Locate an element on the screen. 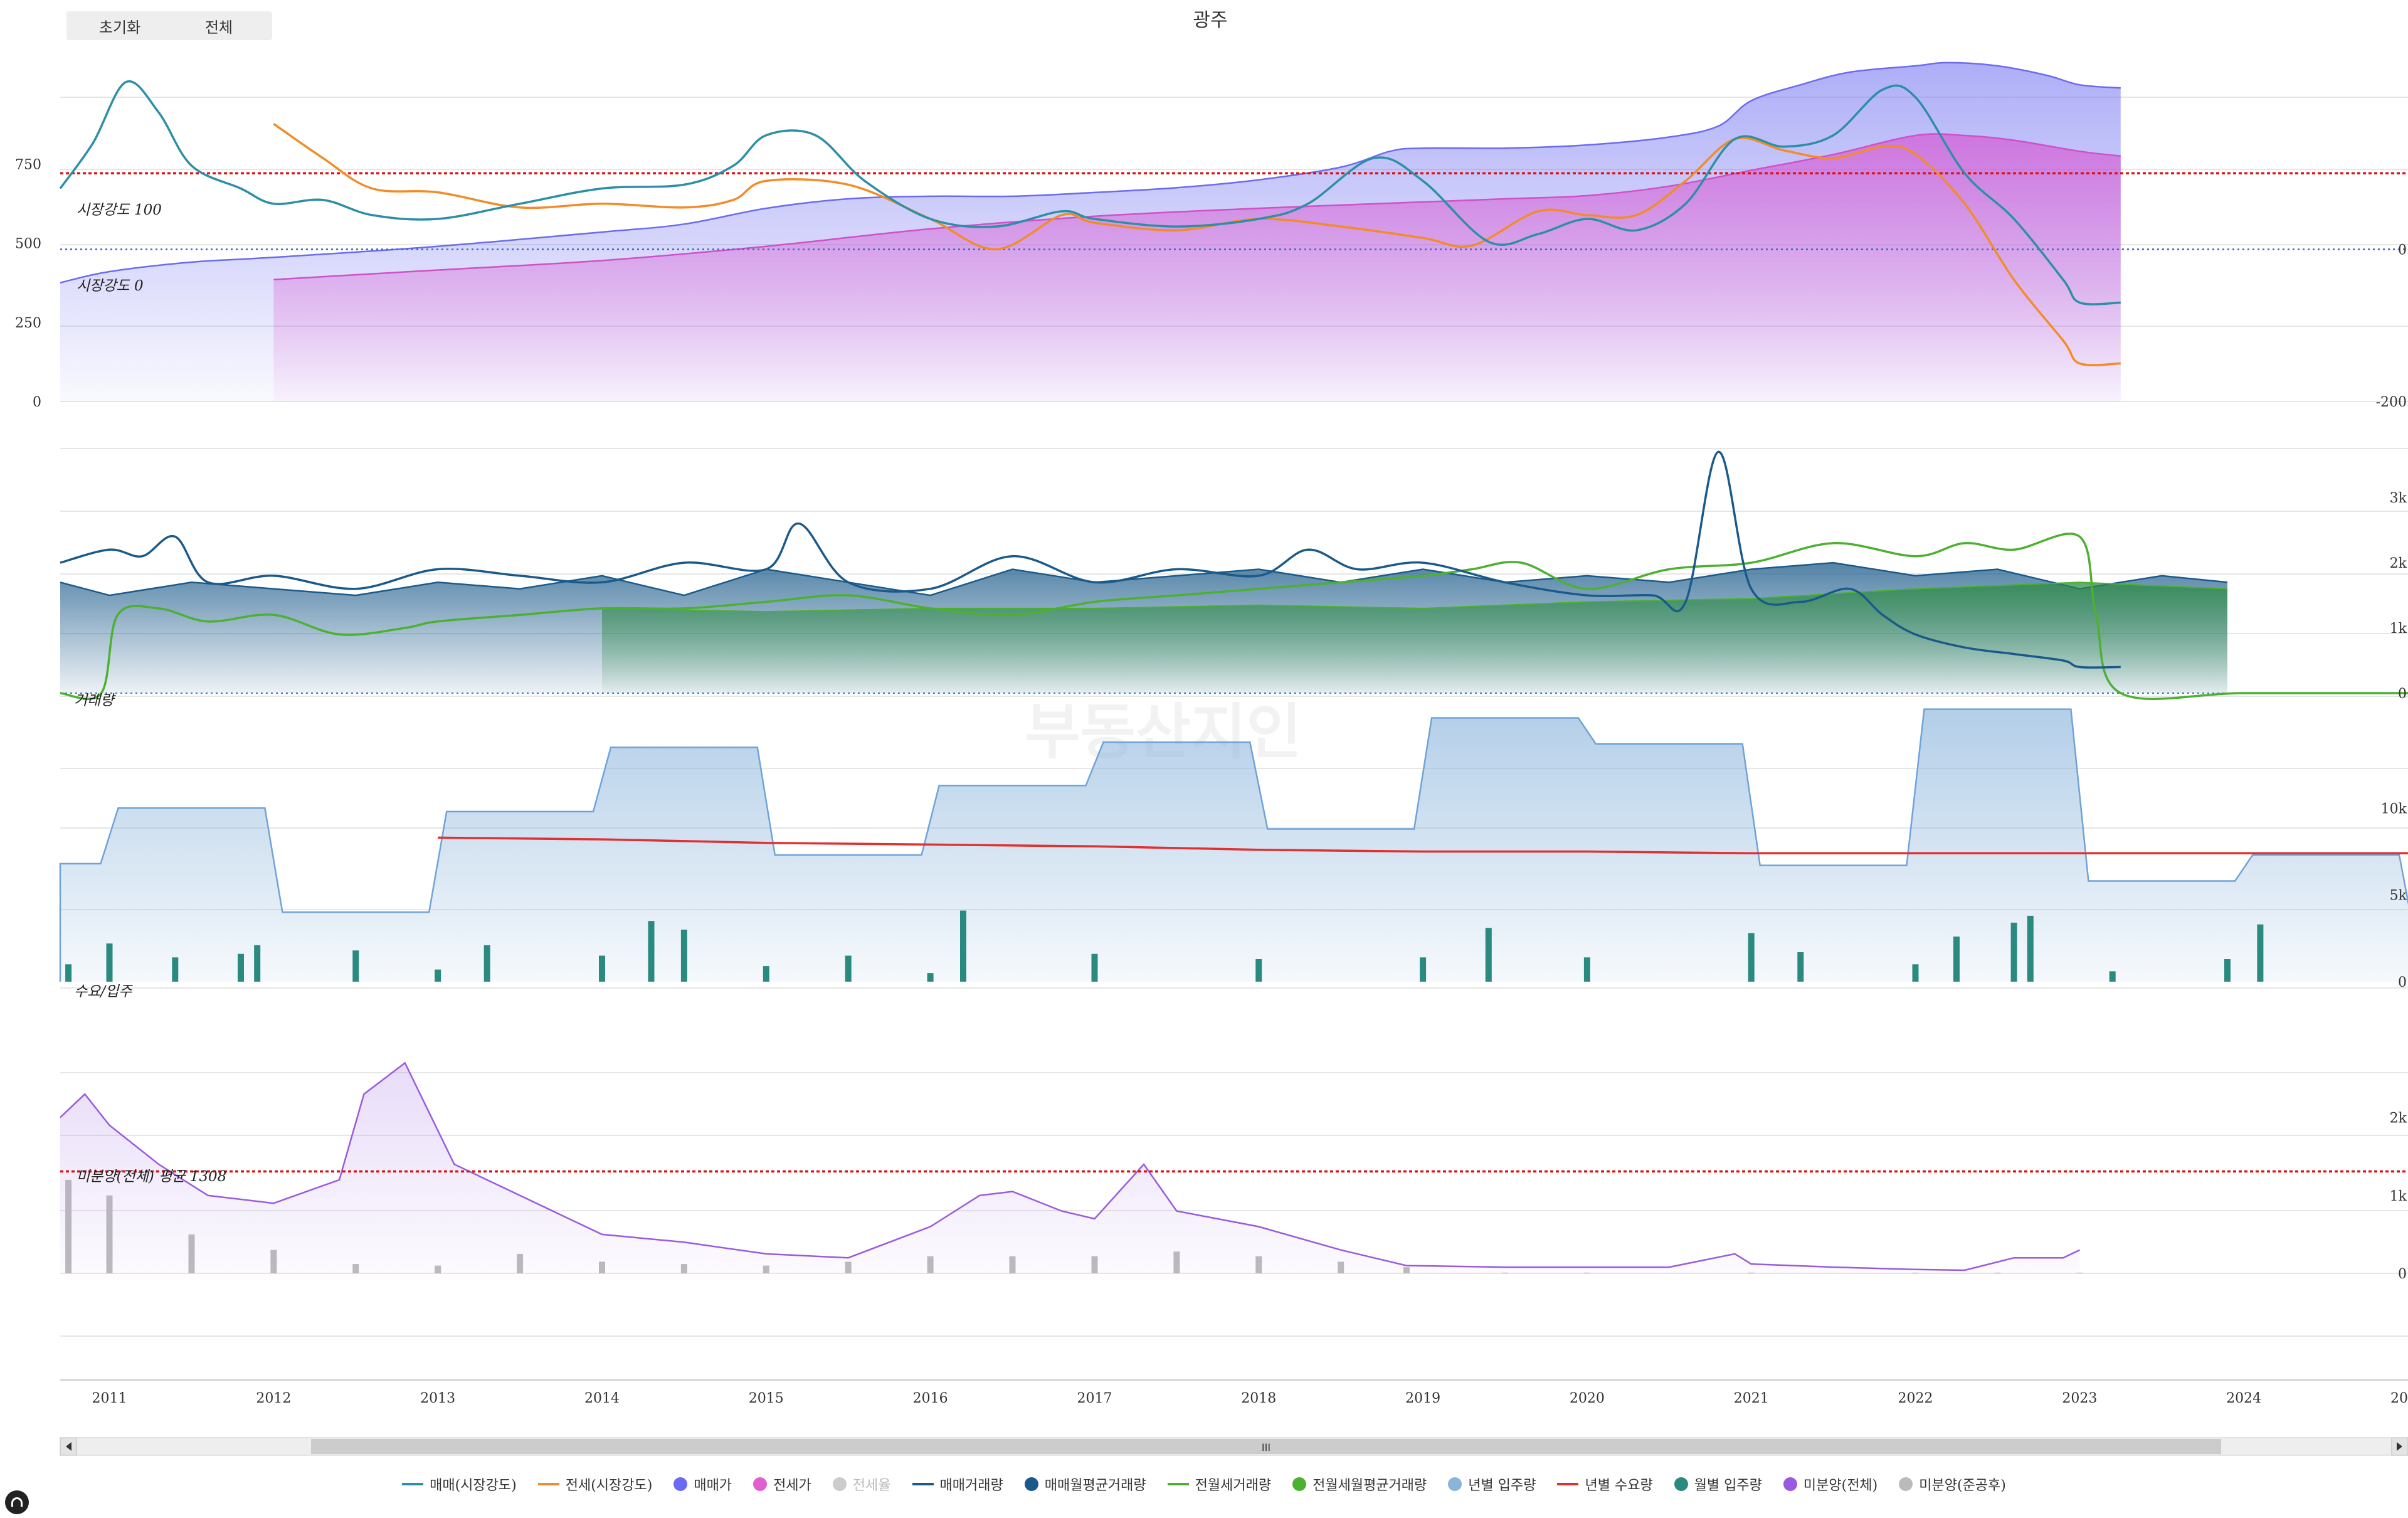 The width and height of the screenshot is (2408, 1518). legend-item: 전월세거래량 is located at coordinates (1219, 1484).